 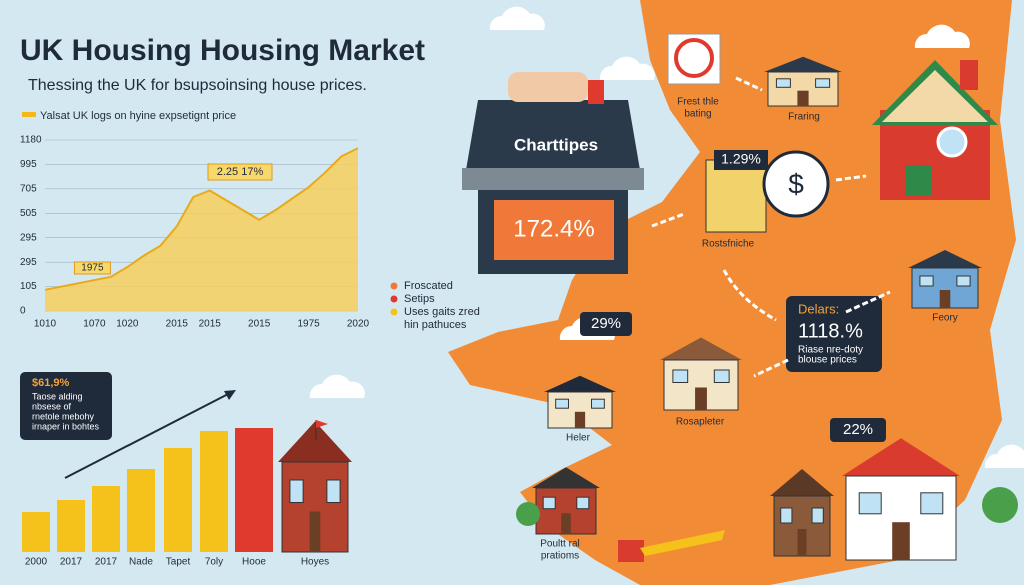 What do you see at coordinates (435, 325) in the screenshot?
I see `label: hin pathuces` at bounding box center [435, 325].